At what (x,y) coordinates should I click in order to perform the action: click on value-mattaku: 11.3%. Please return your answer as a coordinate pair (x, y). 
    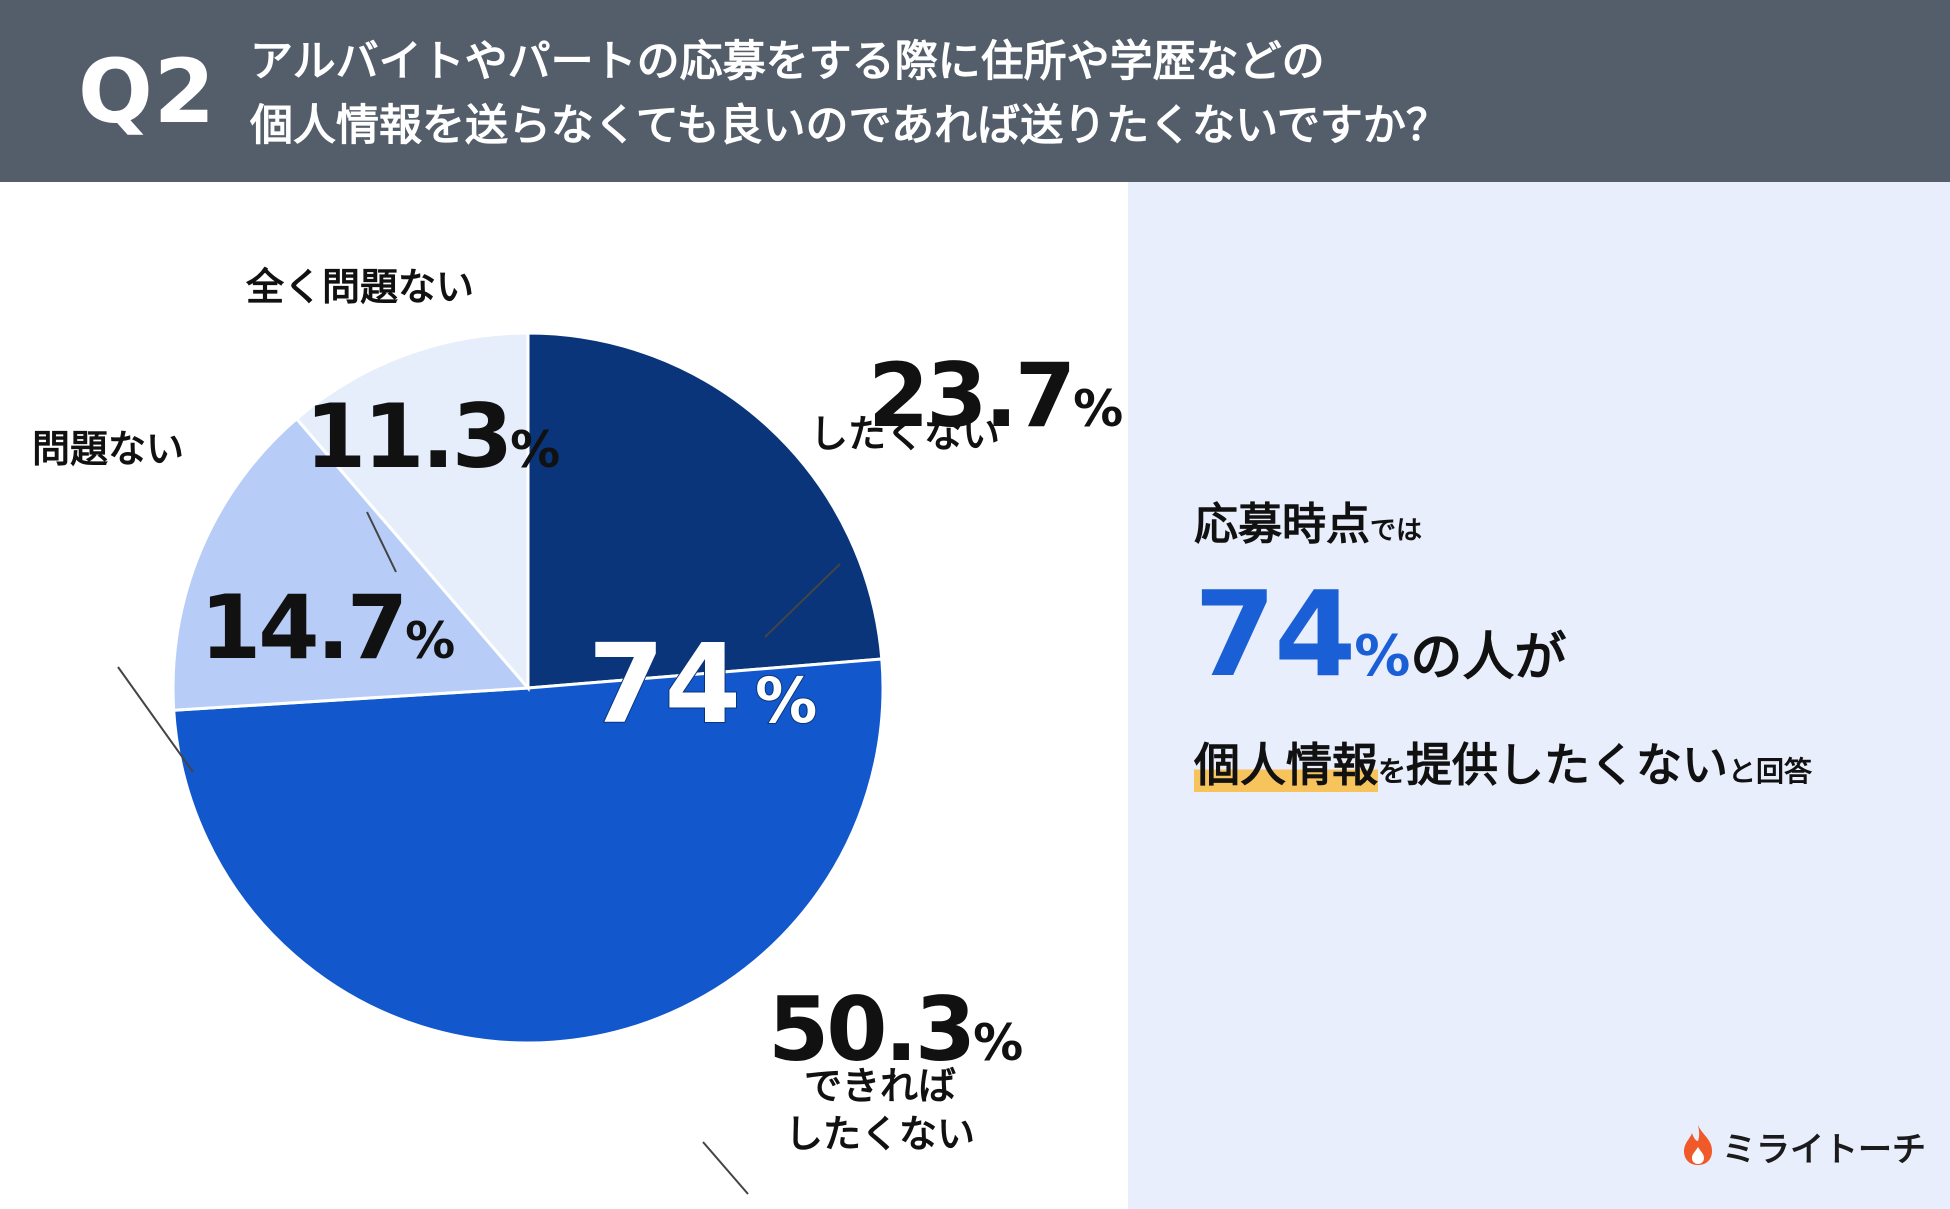
    Looking at the image, I should click on (432, 436).